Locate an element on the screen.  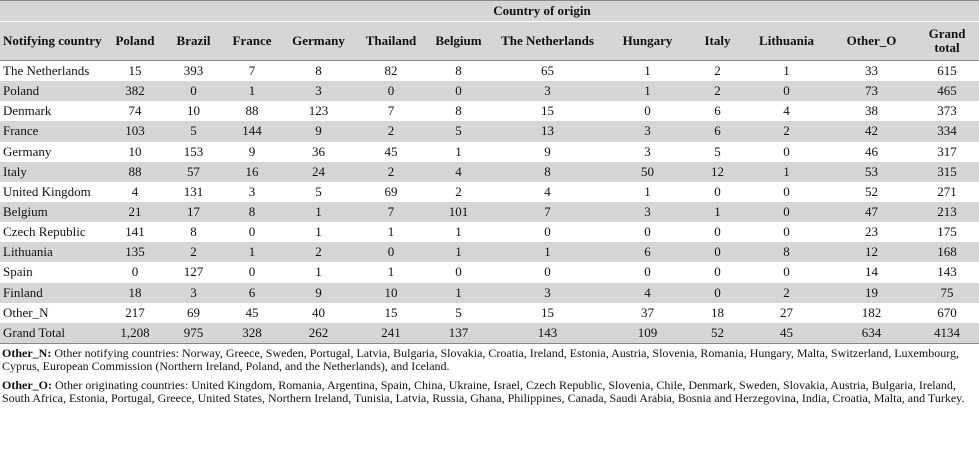
cell: 213 is located at coordinates (947, 212).